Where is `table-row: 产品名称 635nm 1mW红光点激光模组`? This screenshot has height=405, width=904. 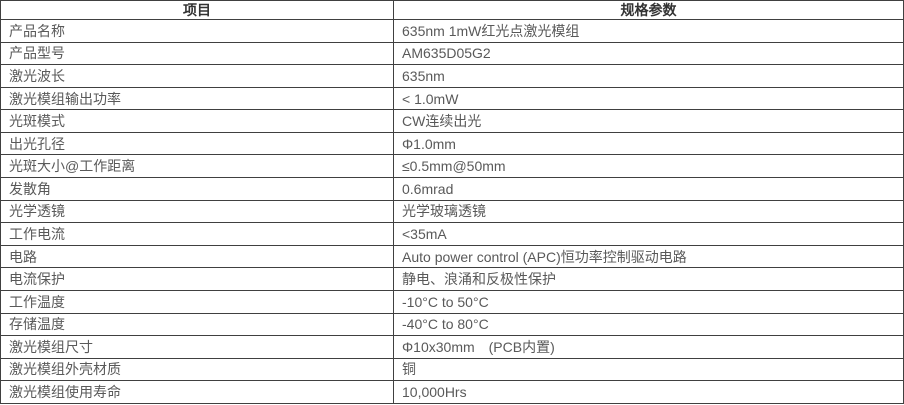
table-row: 产品名称 635nm 1mW红光点激光模组 is located at coordinates (452, 31).